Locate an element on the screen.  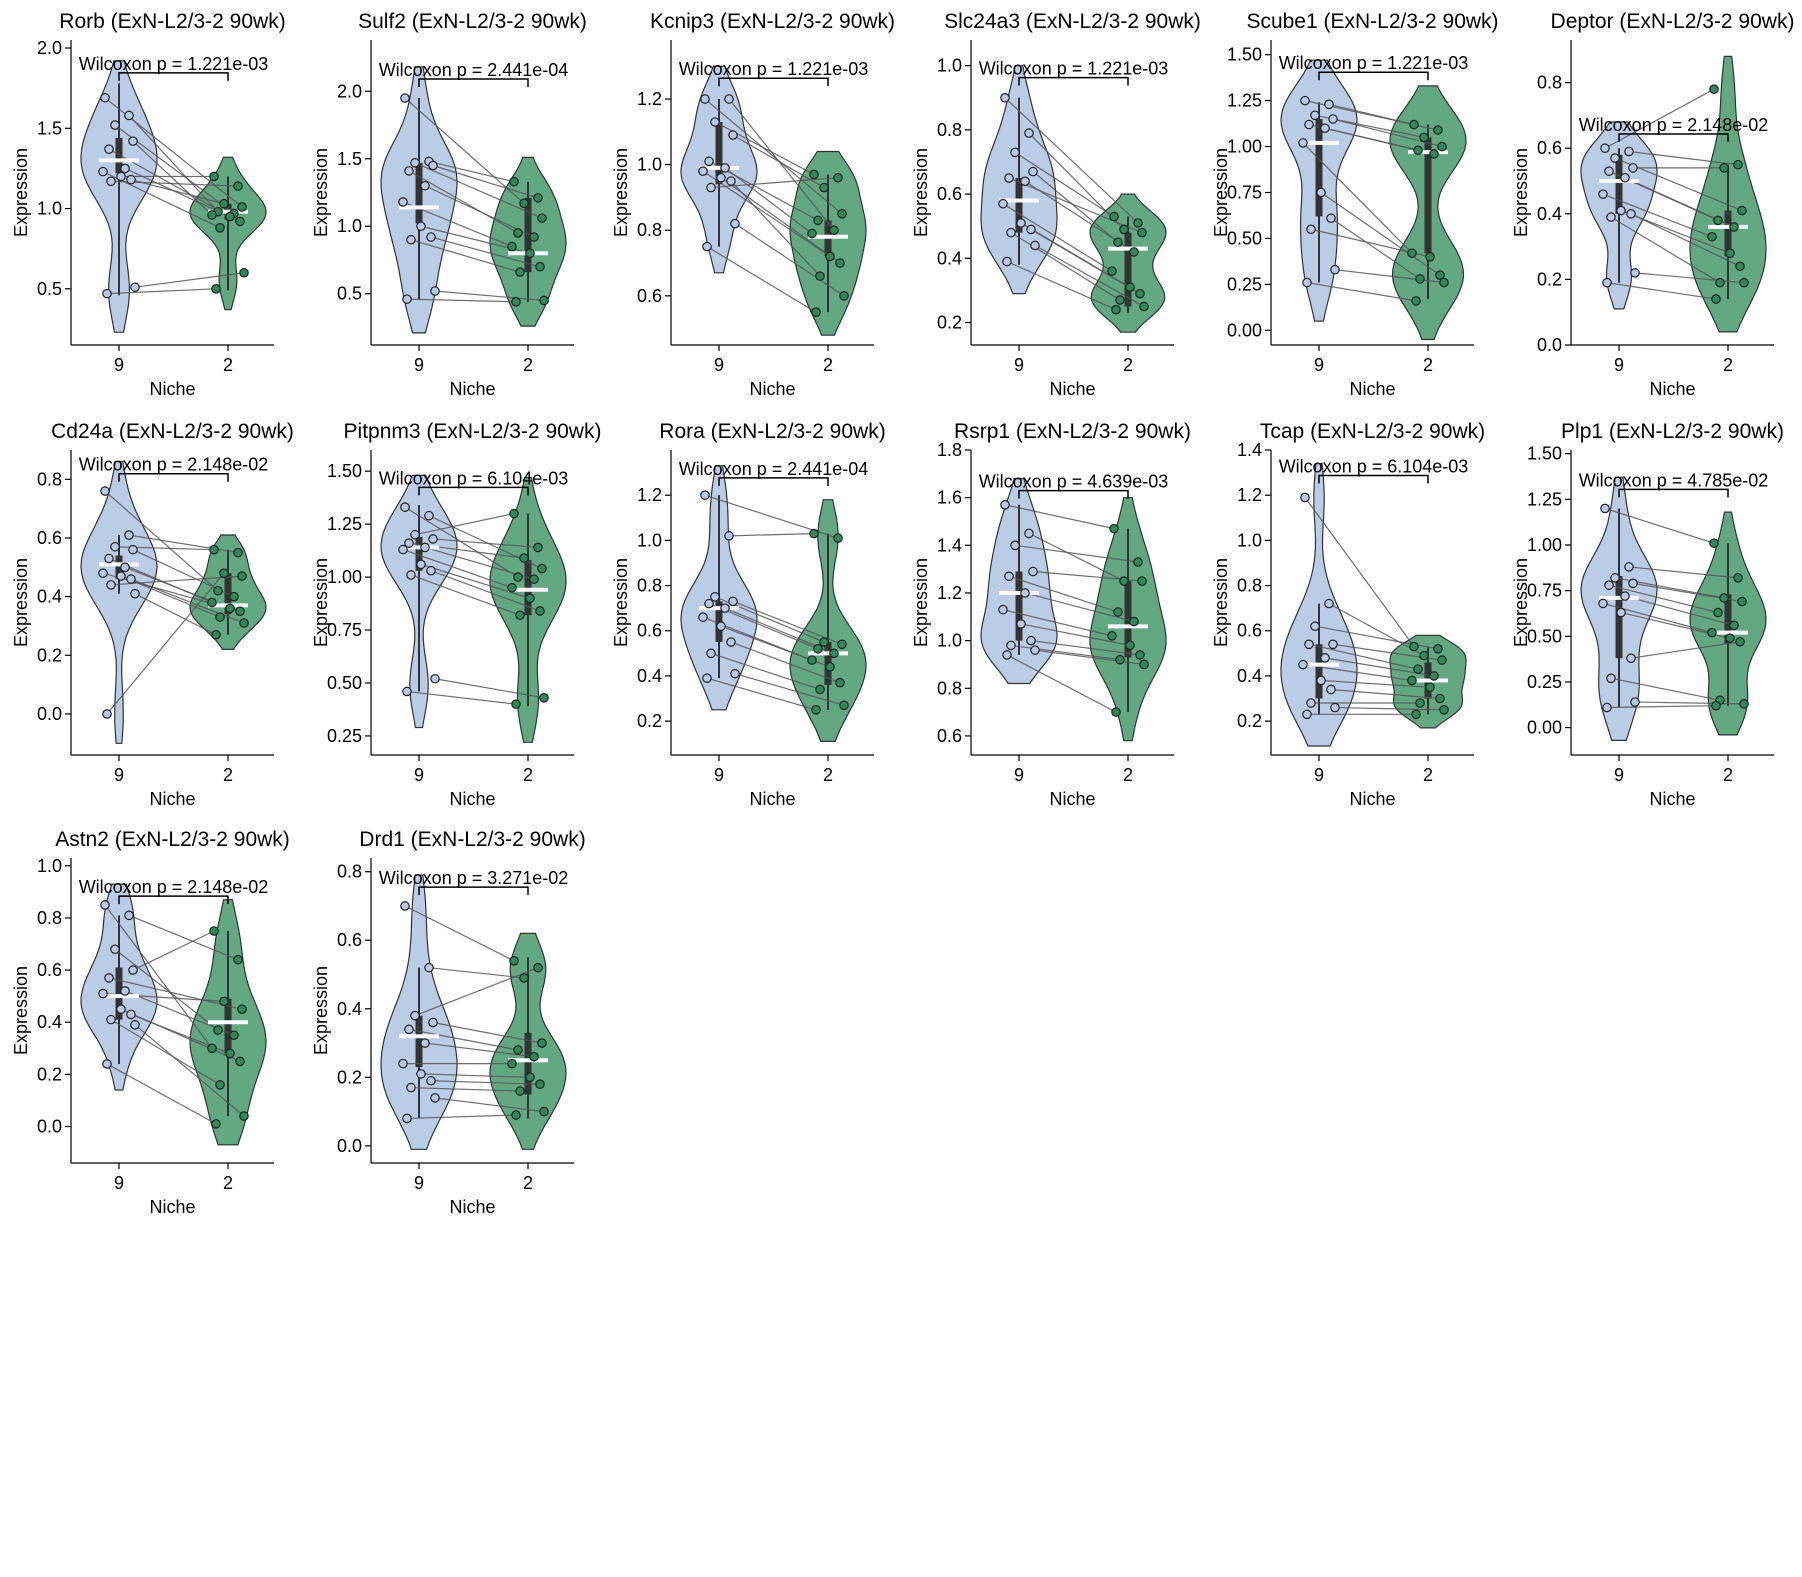
wilcoxon-annotation: Wilcoxon p = 4.639e-03 is located at coordinates (1074, 482).